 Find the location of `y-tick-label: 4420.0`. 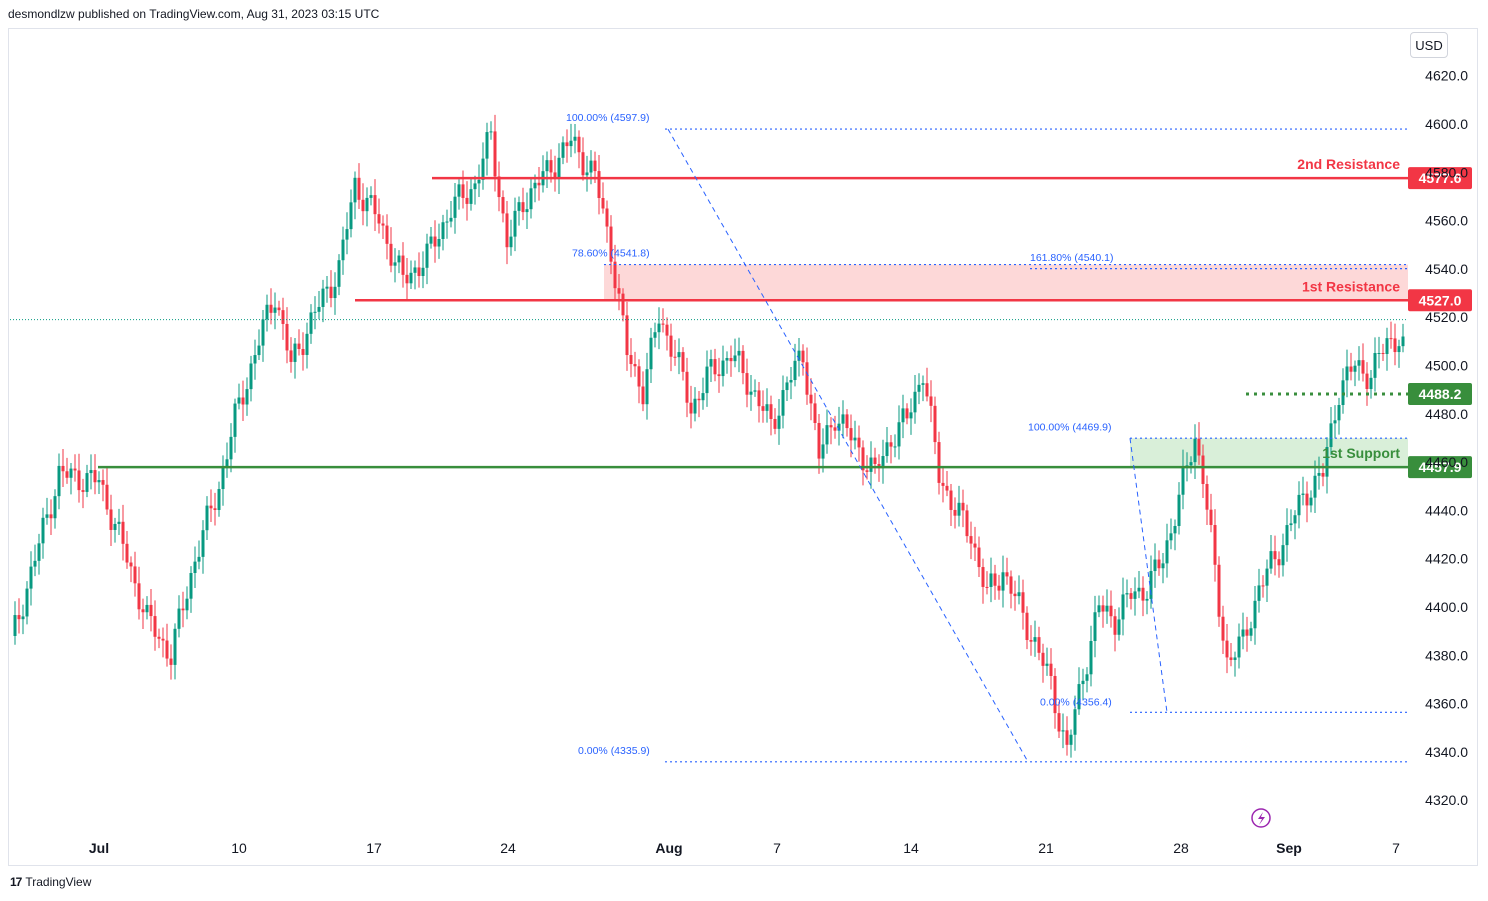

y-tick-label: 4420.0 is located at coordinates (1446, 559).